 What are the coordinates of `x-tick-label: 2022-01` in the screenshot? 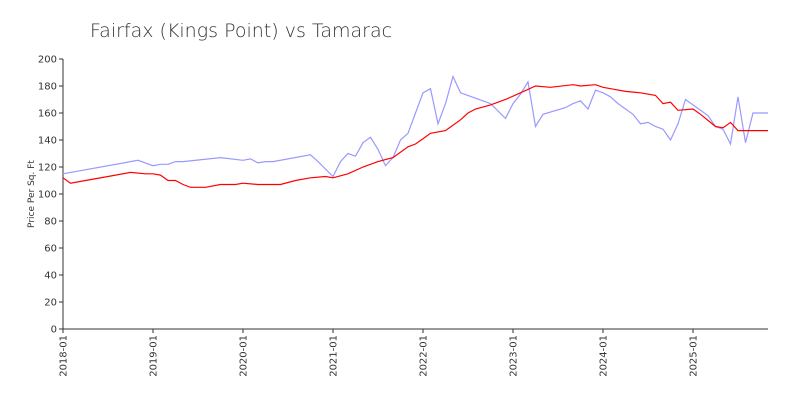 It's located at (424, 356).